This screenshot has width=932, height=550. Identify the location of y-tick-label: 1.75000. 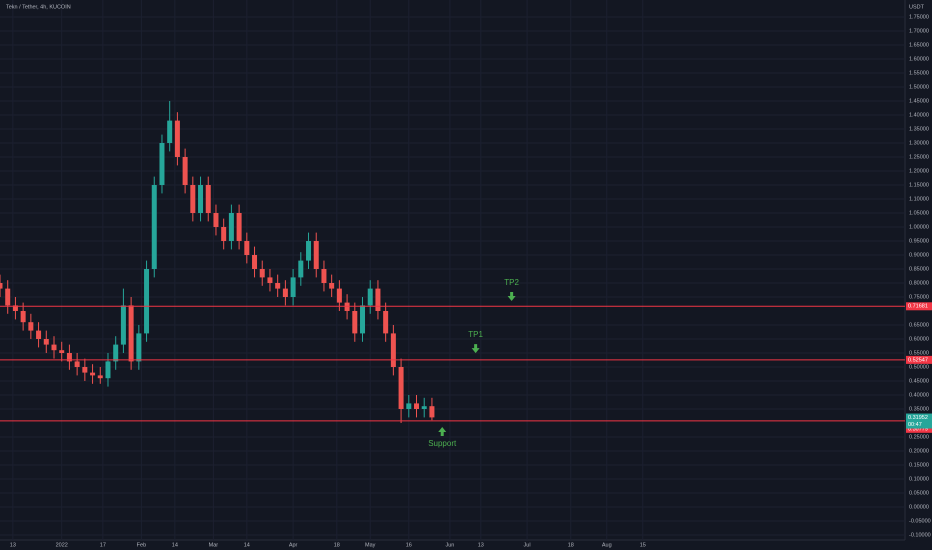
(919, 17).